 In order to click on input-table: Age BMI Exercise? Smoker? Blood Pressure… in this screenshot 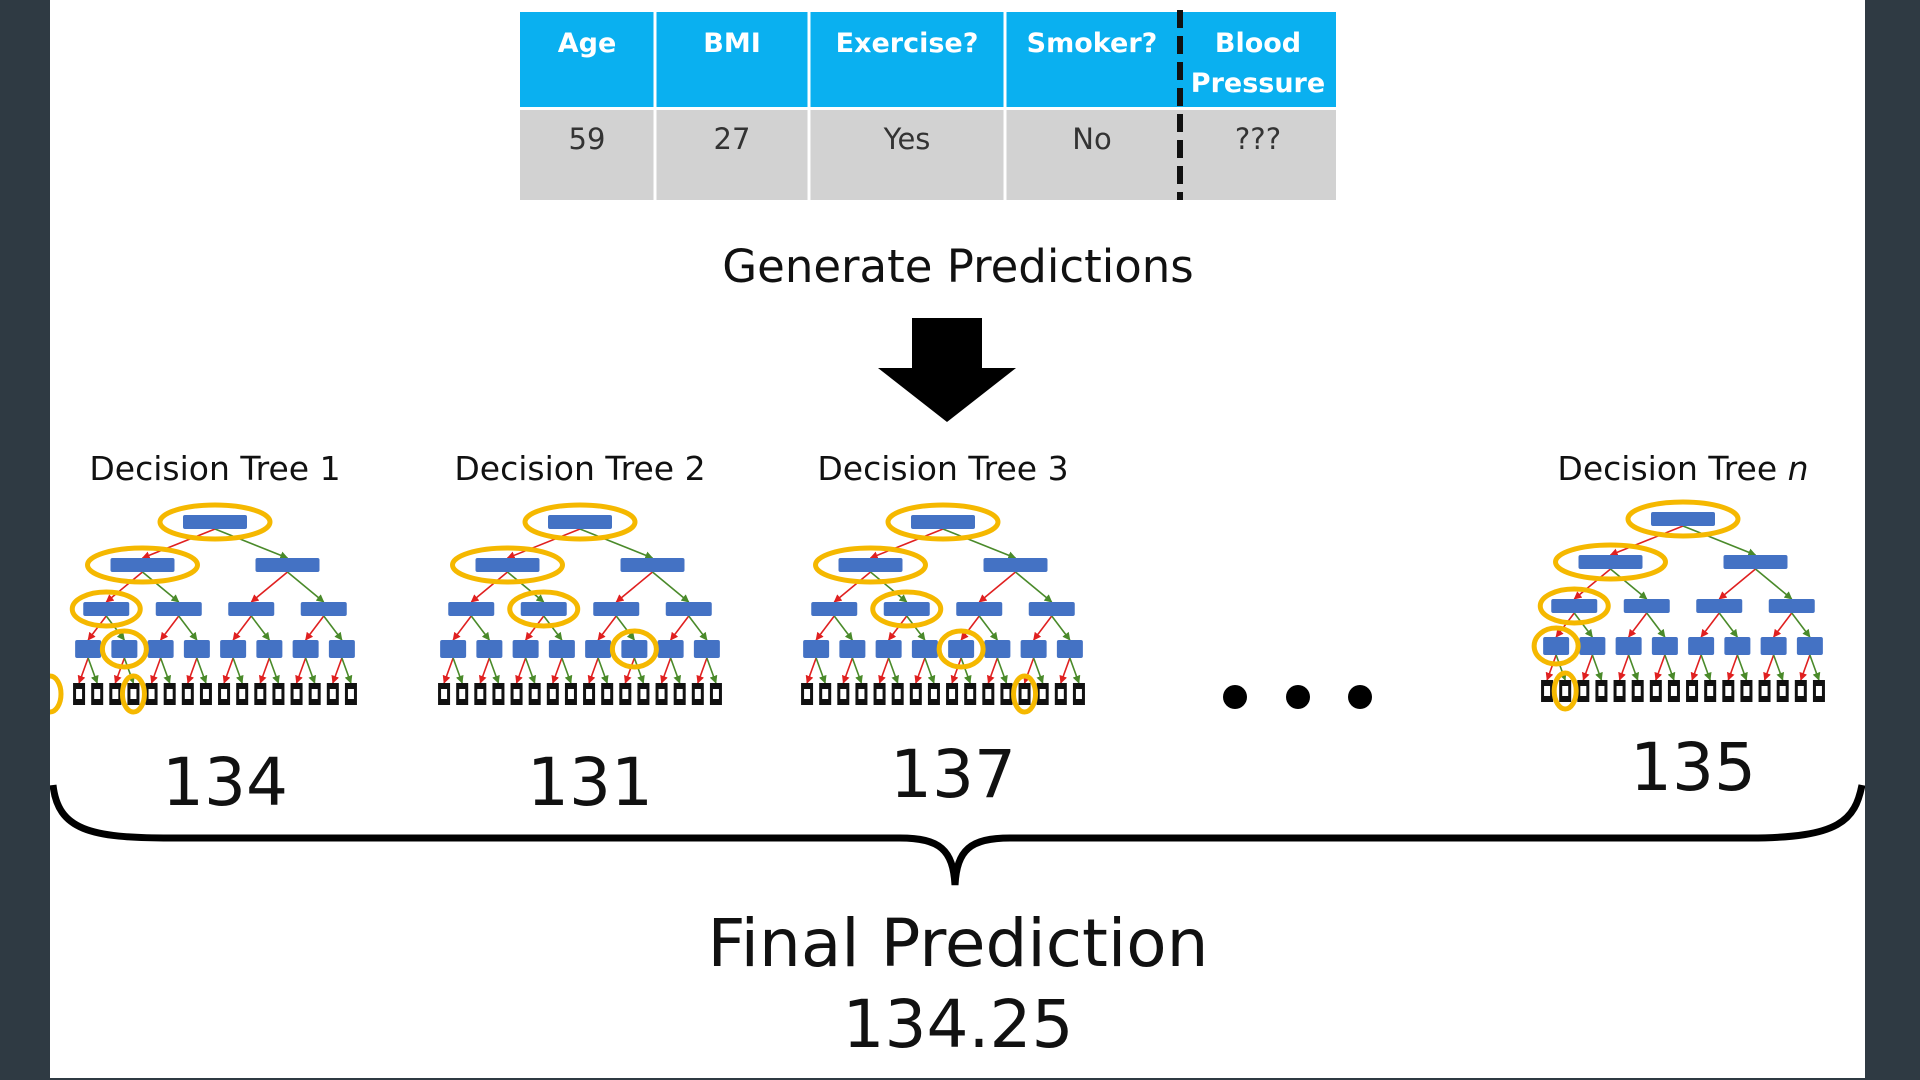, I will do `click(928, 105)`.